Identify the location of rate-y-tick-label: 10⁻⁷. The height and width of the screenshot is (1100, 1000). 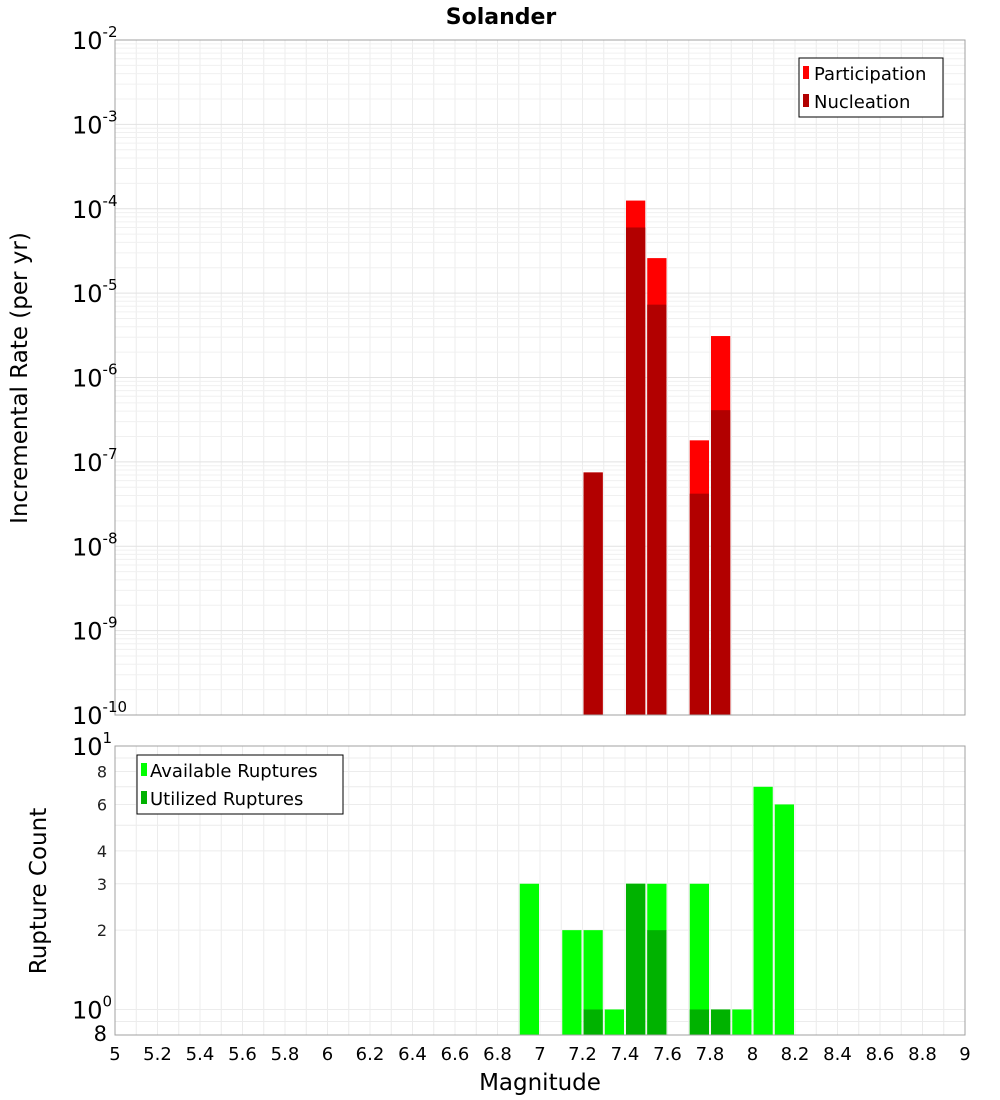
(95, 461).